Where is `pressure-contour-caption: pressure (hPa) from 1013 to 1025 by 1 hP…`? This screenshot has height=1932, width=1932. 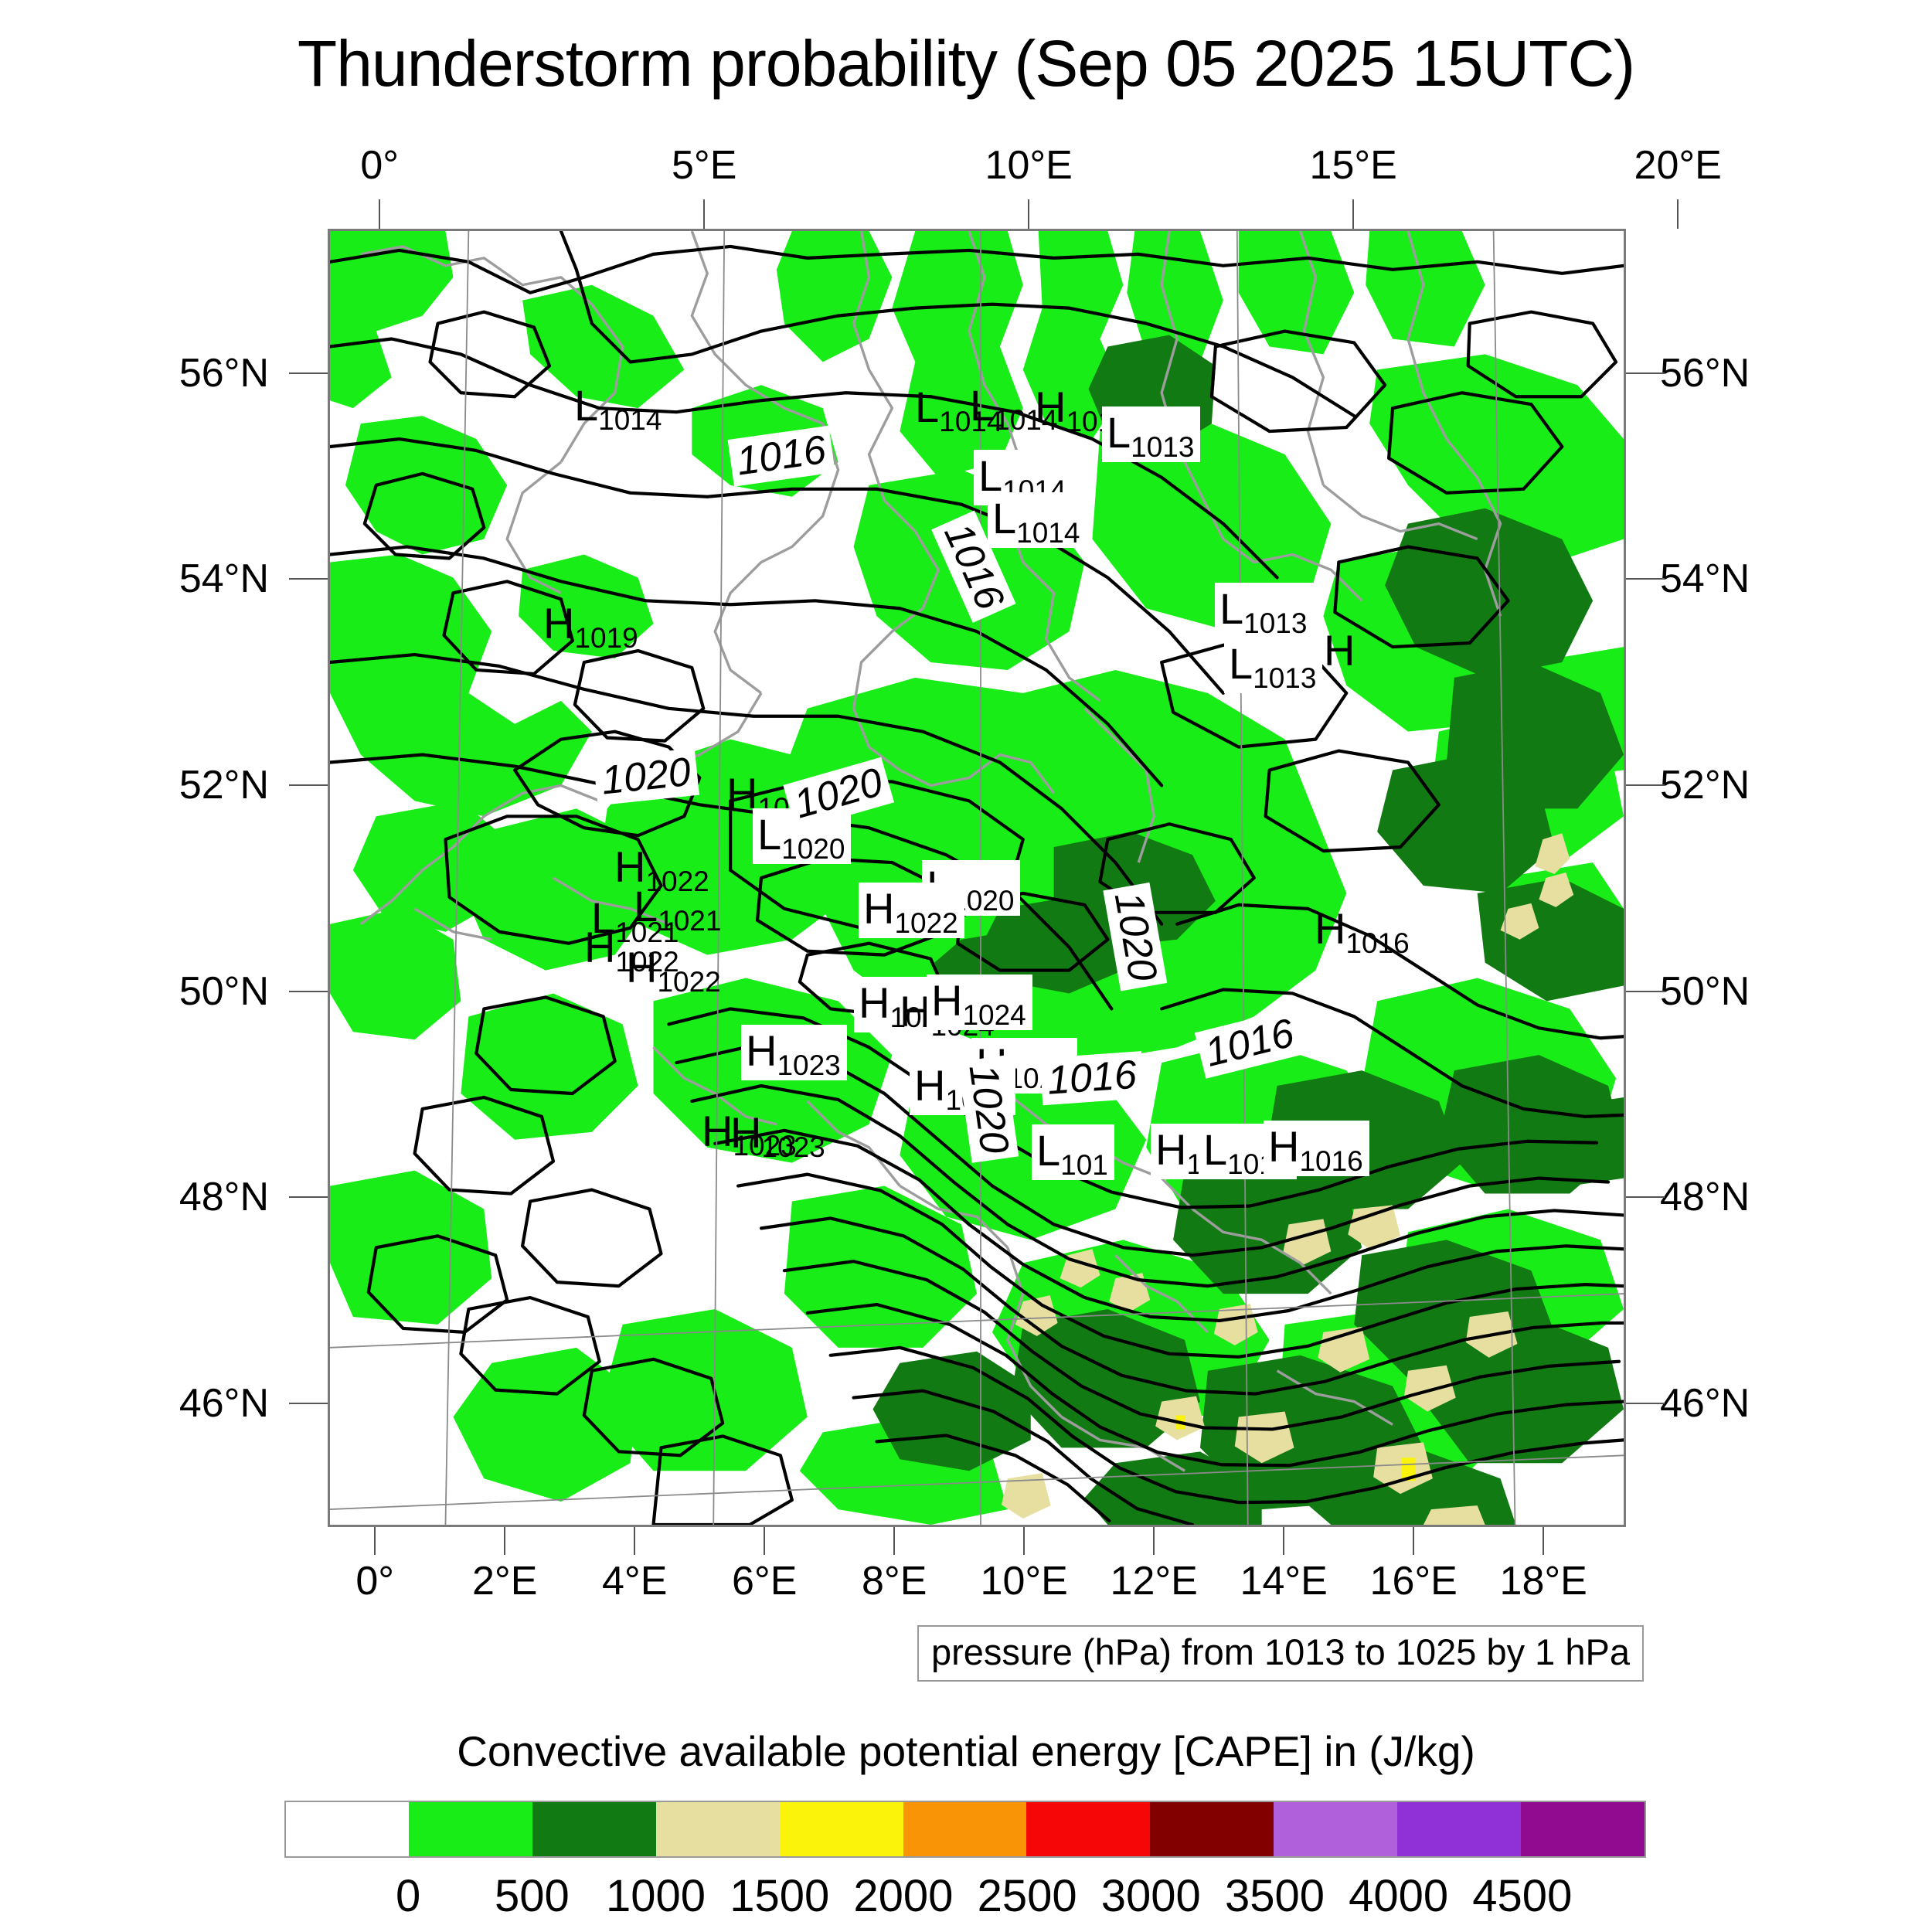 pressure-contour-caption: pressure (hPa) from 1013 to 1025 by 1 hP… is located at coordinates (1281, 1654).